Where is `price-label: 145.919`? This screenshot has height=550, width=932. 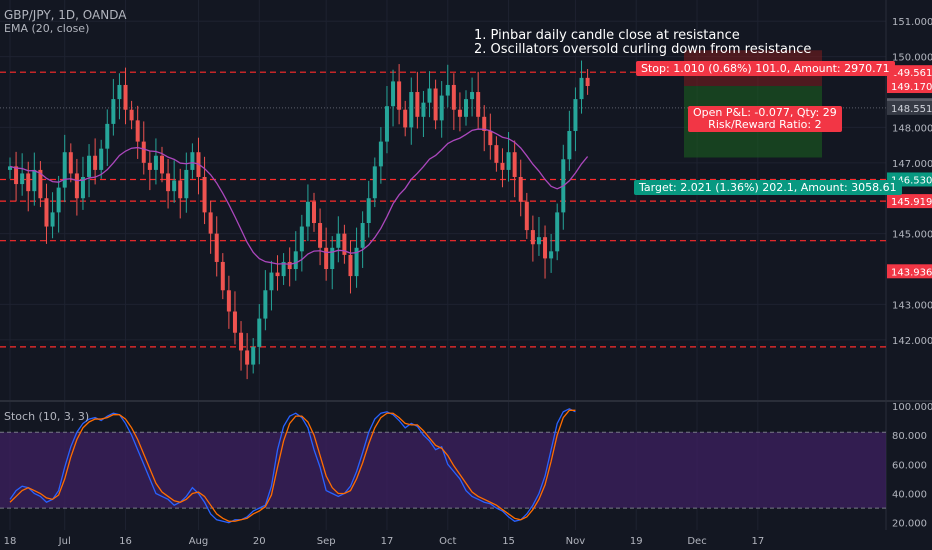
price-label: 145.919 is located at coordinates (911, 202).